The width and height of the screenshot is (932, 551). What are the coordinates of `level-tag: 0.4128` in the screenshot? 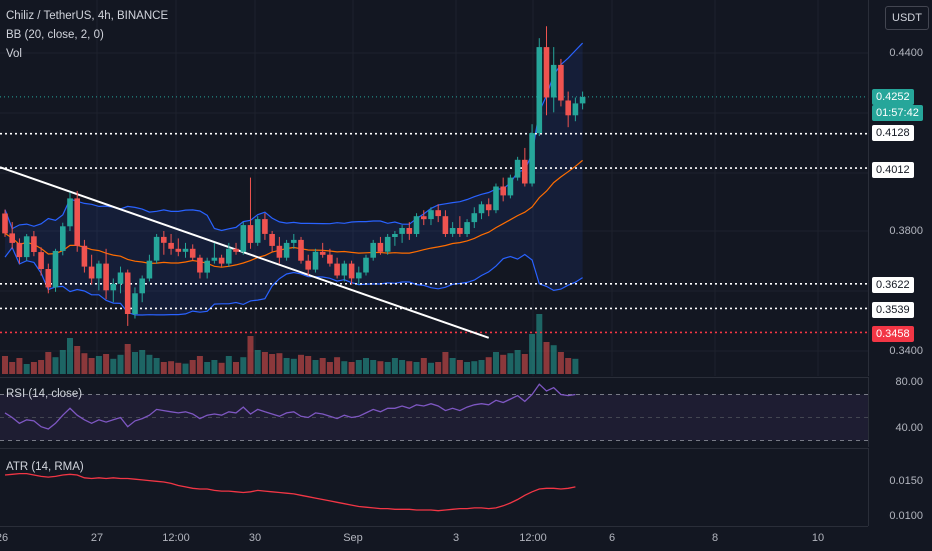 It's located at (893, 133).